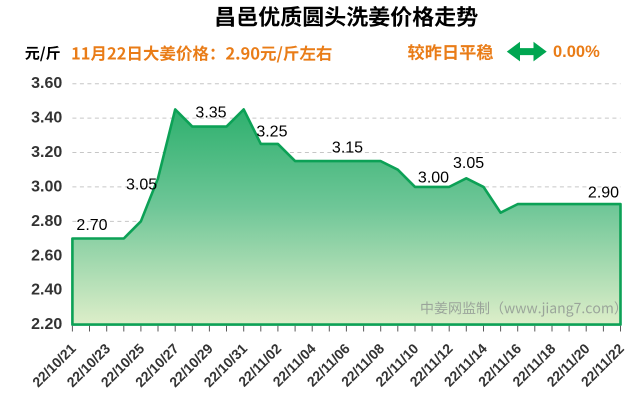 Image resolution: width=640 pixels, height=410 pixels. Describe the element at coordinates (46, 83) in the screenshot. I see `svg-text: 3.60` at that location.